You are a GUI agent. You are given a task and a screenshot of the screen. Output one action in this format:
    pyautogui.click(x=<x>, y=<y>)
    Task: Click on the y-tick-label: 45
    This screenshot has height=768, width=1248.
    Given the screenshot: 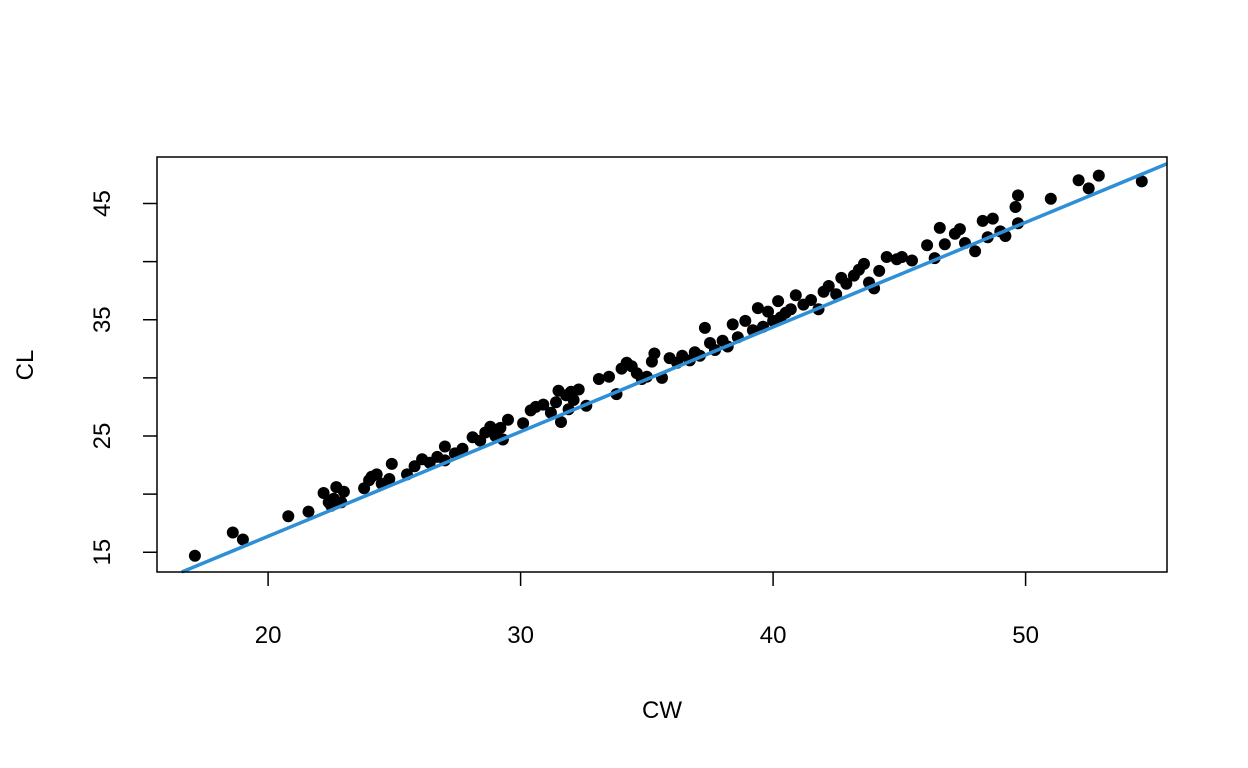 What is the action you would take?
    pyautogui.click(x=102, y=203)
    